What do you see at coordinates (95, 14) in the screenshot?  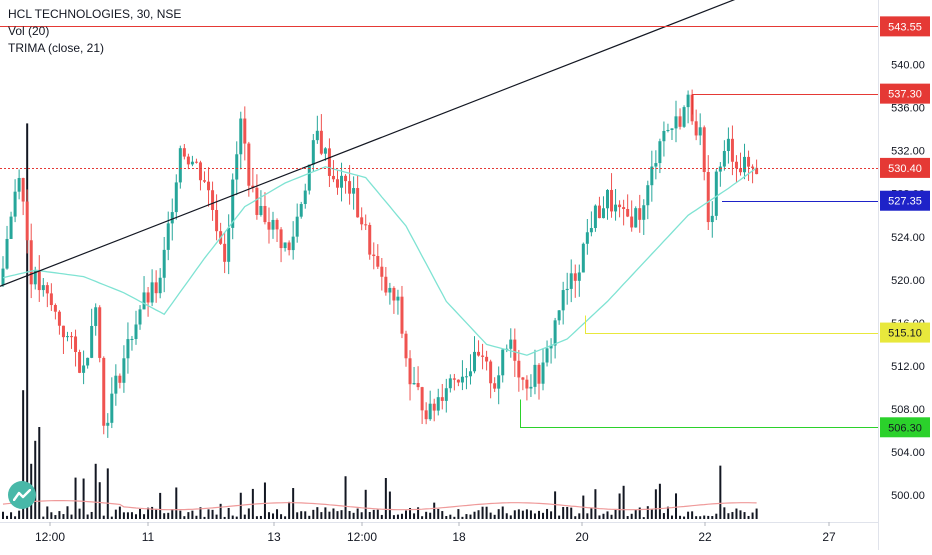 I see `symbol-title: HCL TECHNOLOGIES, 30, NSE` at bounding box center [95, 14].